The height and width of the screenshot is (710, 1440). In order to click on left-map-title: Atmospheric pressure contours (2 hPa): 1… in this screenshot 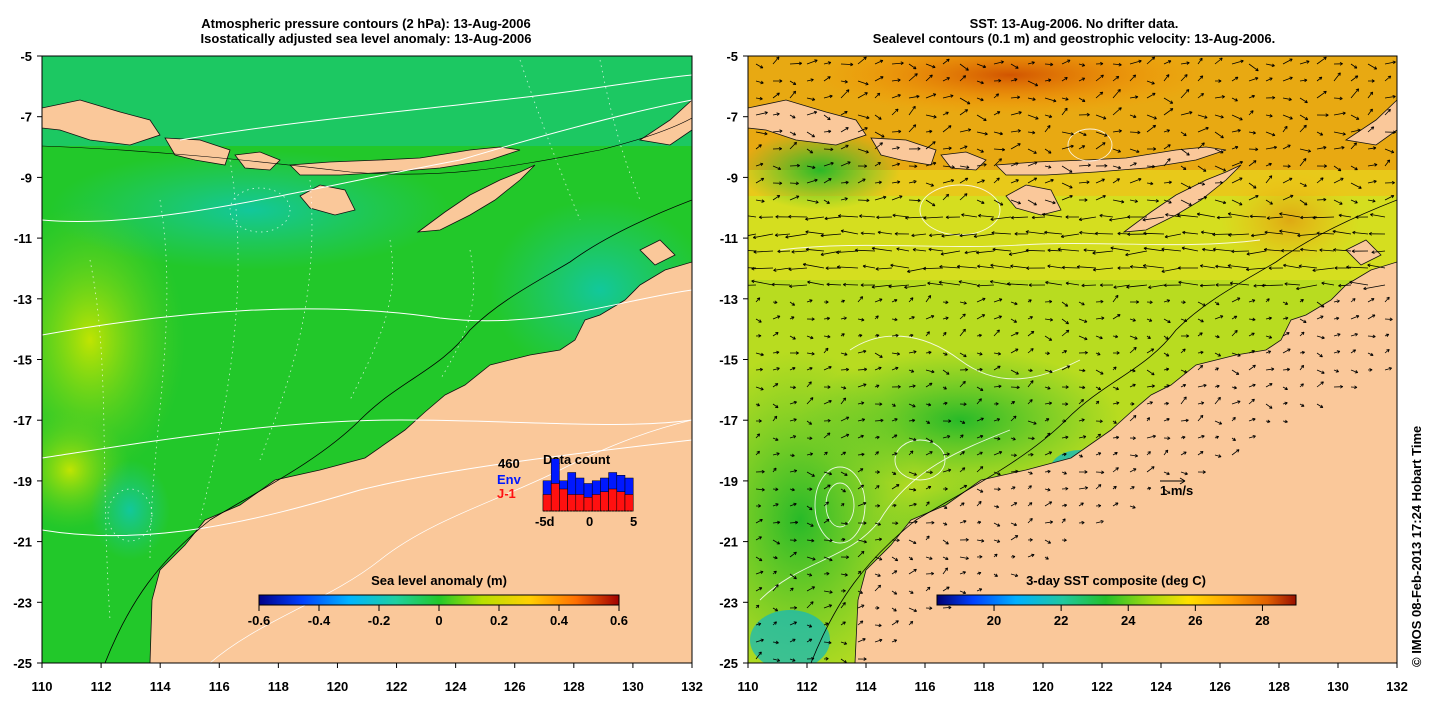, I will do `click(366, 31)`.